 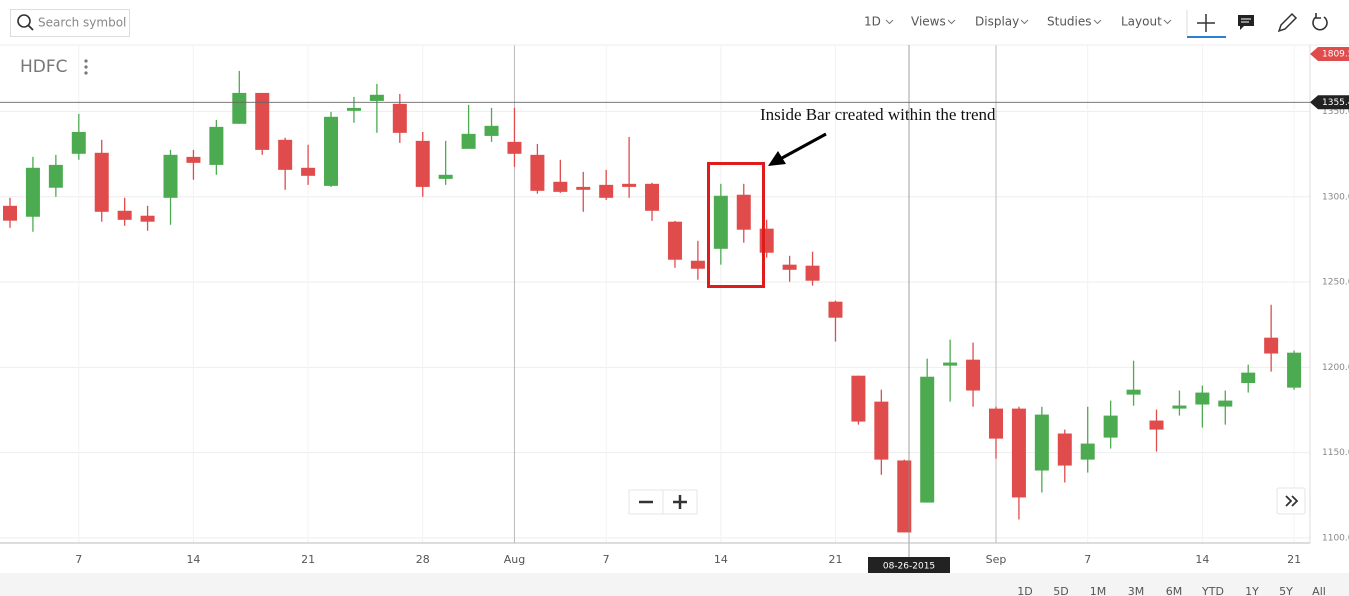 I want to click on range-button: 6M, so click(x=1174, y=590).